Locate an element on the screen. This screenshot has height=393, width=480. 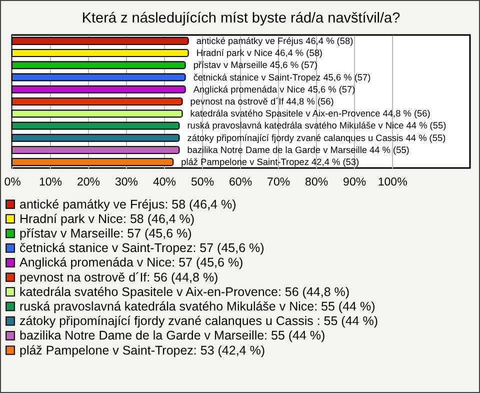
data-label: Anglická promenáda v Nice 45,6 % (57) is located at coordinates (274, 89).